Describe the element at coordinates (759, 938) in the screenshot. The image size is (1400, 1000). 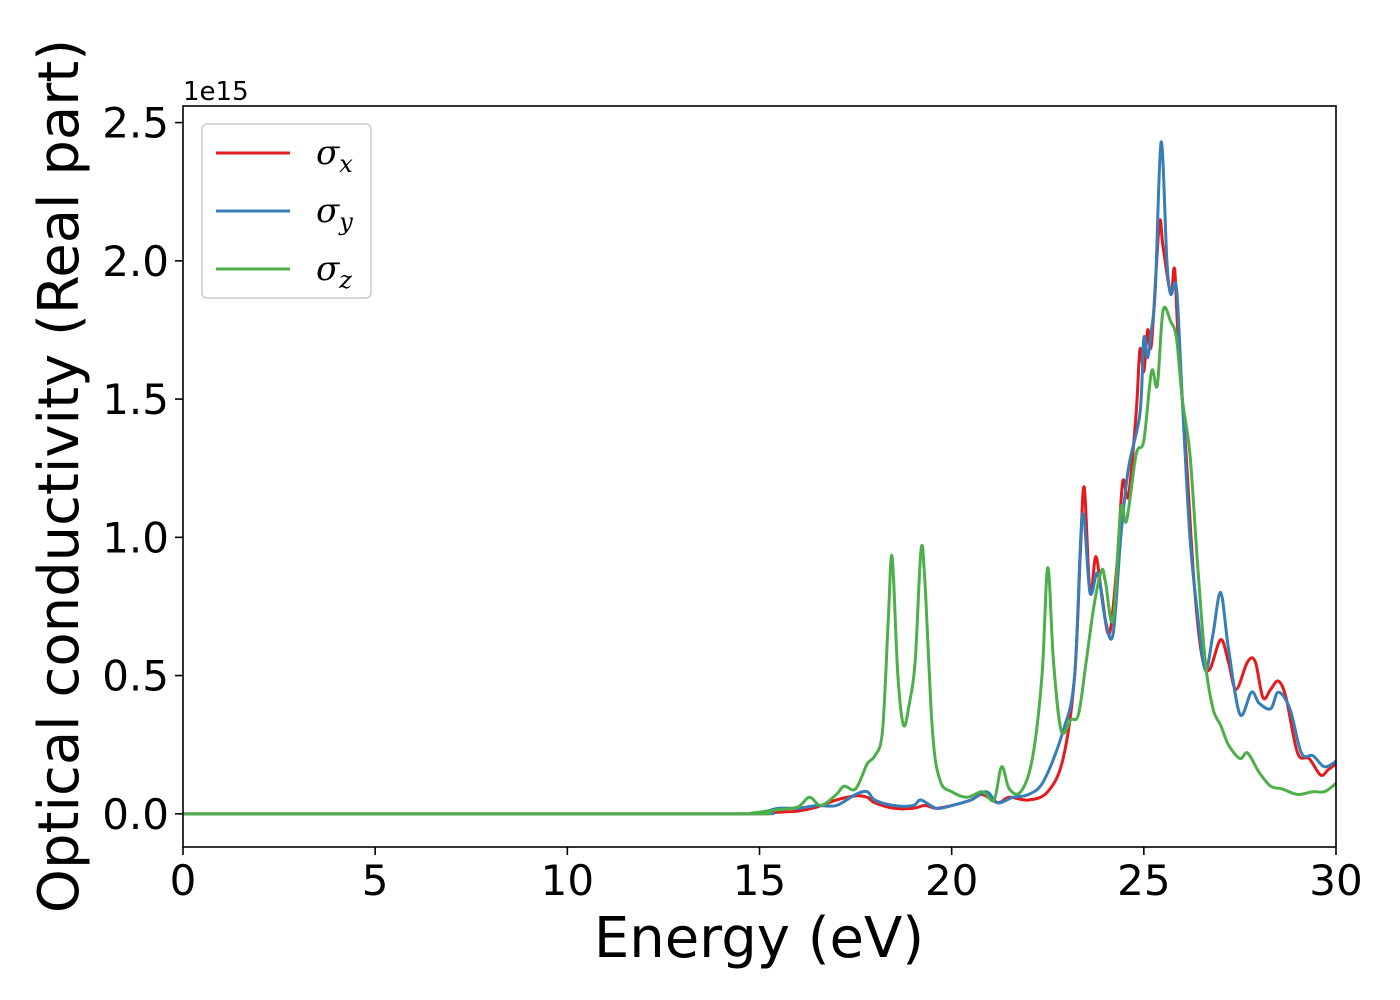
I see `x-axis-title: Energy (eV)` at that location.